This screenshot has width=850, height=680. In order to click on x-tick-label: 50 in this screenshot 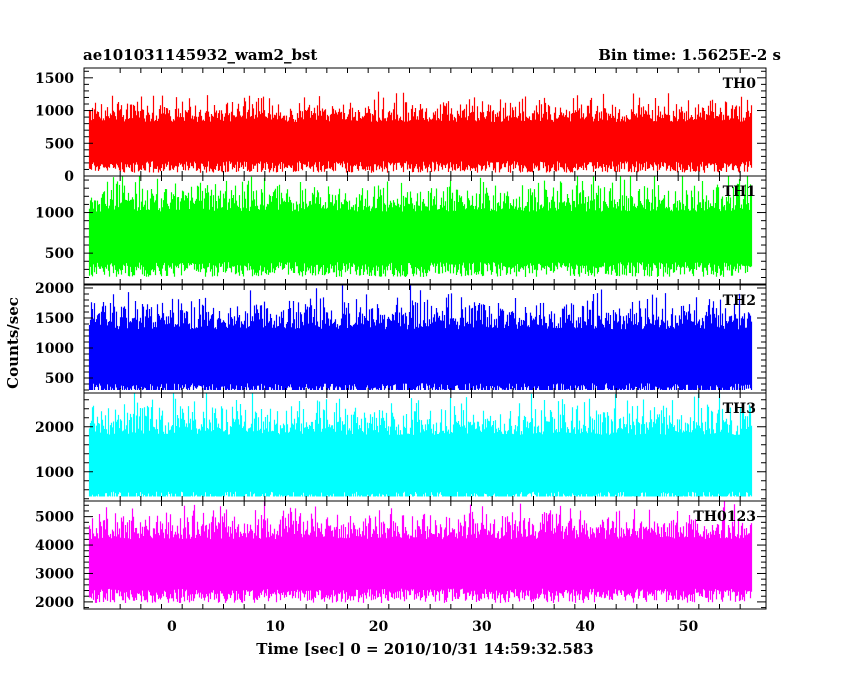, I will do `click(689, 627)`.